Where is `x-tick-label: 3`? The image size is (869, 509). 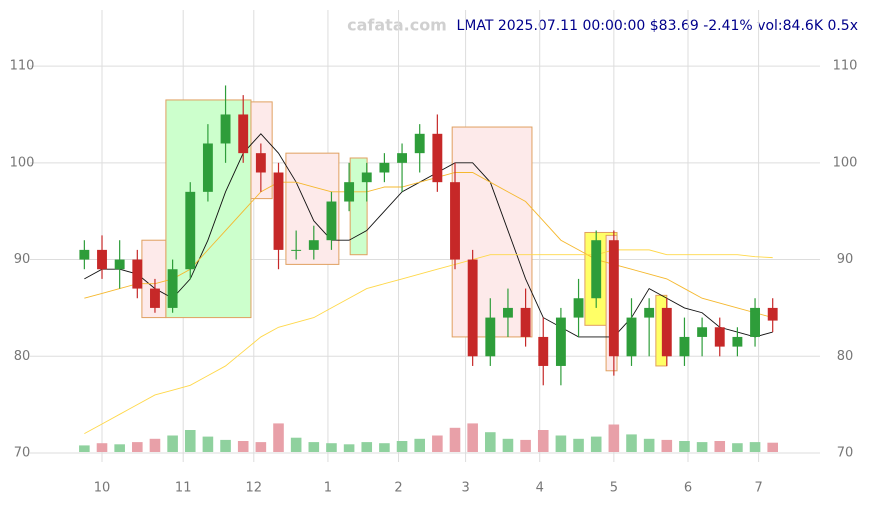 x-tick-label: 3 is located at coordinates (465, 488).